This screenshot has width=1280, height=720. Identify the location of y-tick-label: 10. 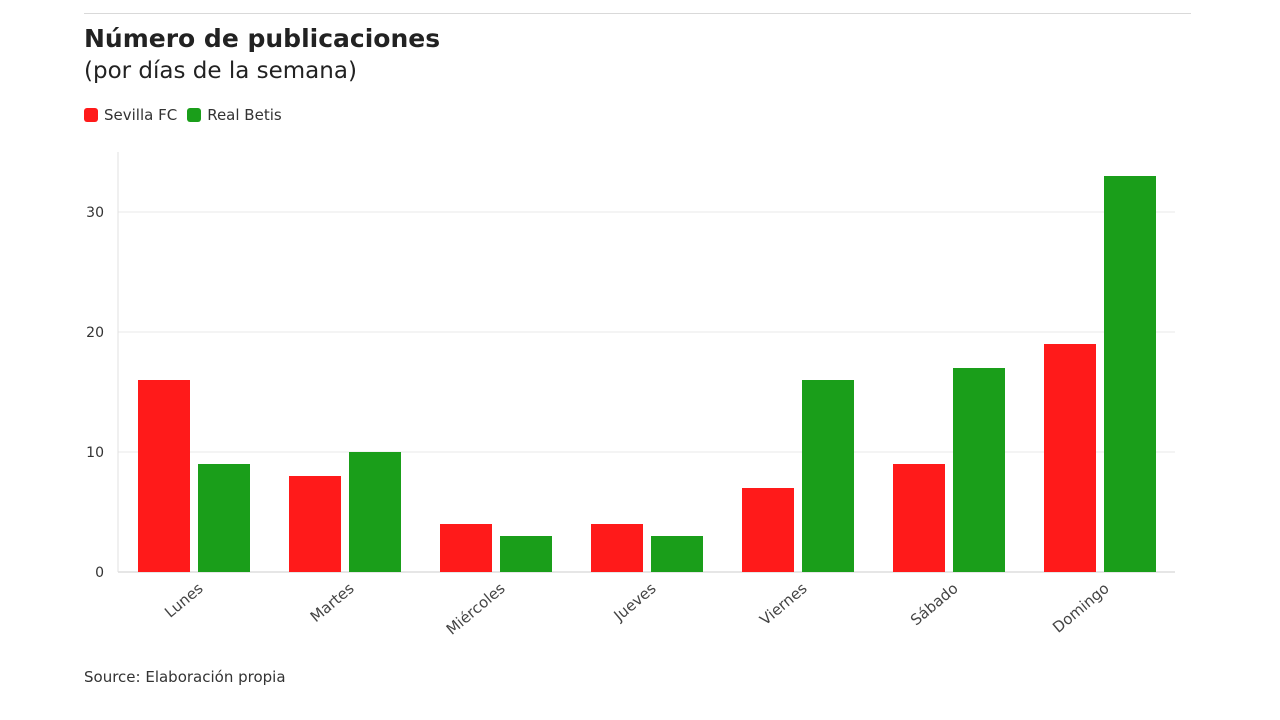
(95, 453).